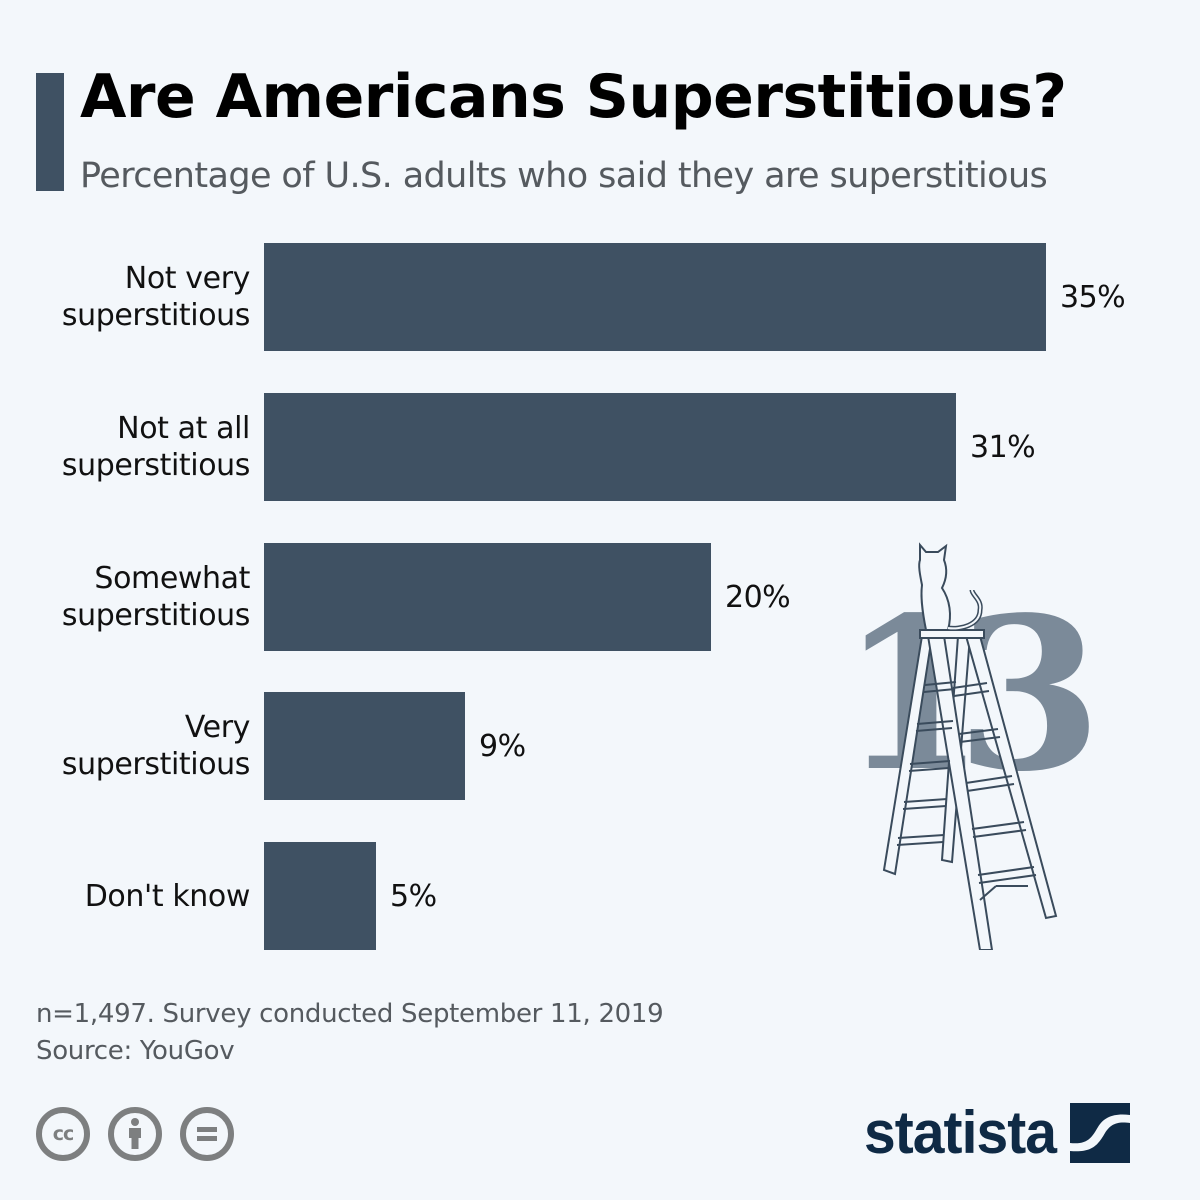 Image resolution: width=1200 pixels, height=1200 pixels. I want to click on equals-icon, so click(207, 1134).